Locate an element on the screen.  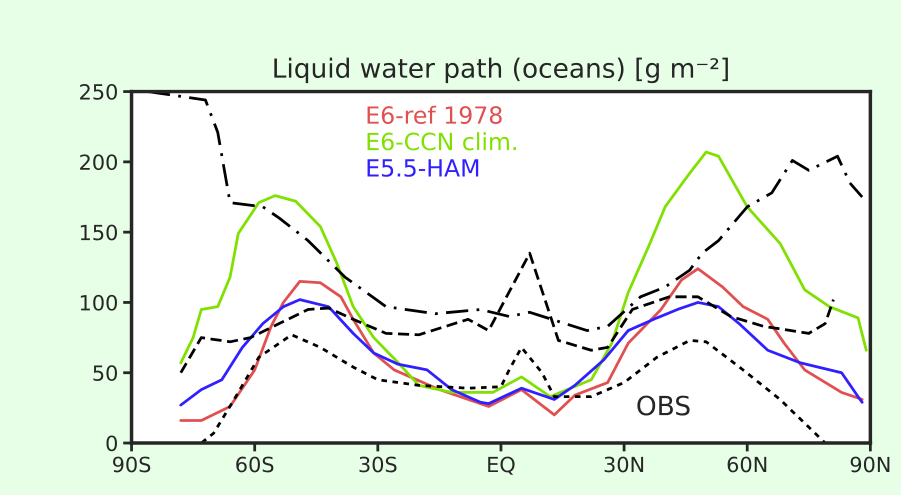
x-tick-label: 30S is located at coordinates (378, 464).